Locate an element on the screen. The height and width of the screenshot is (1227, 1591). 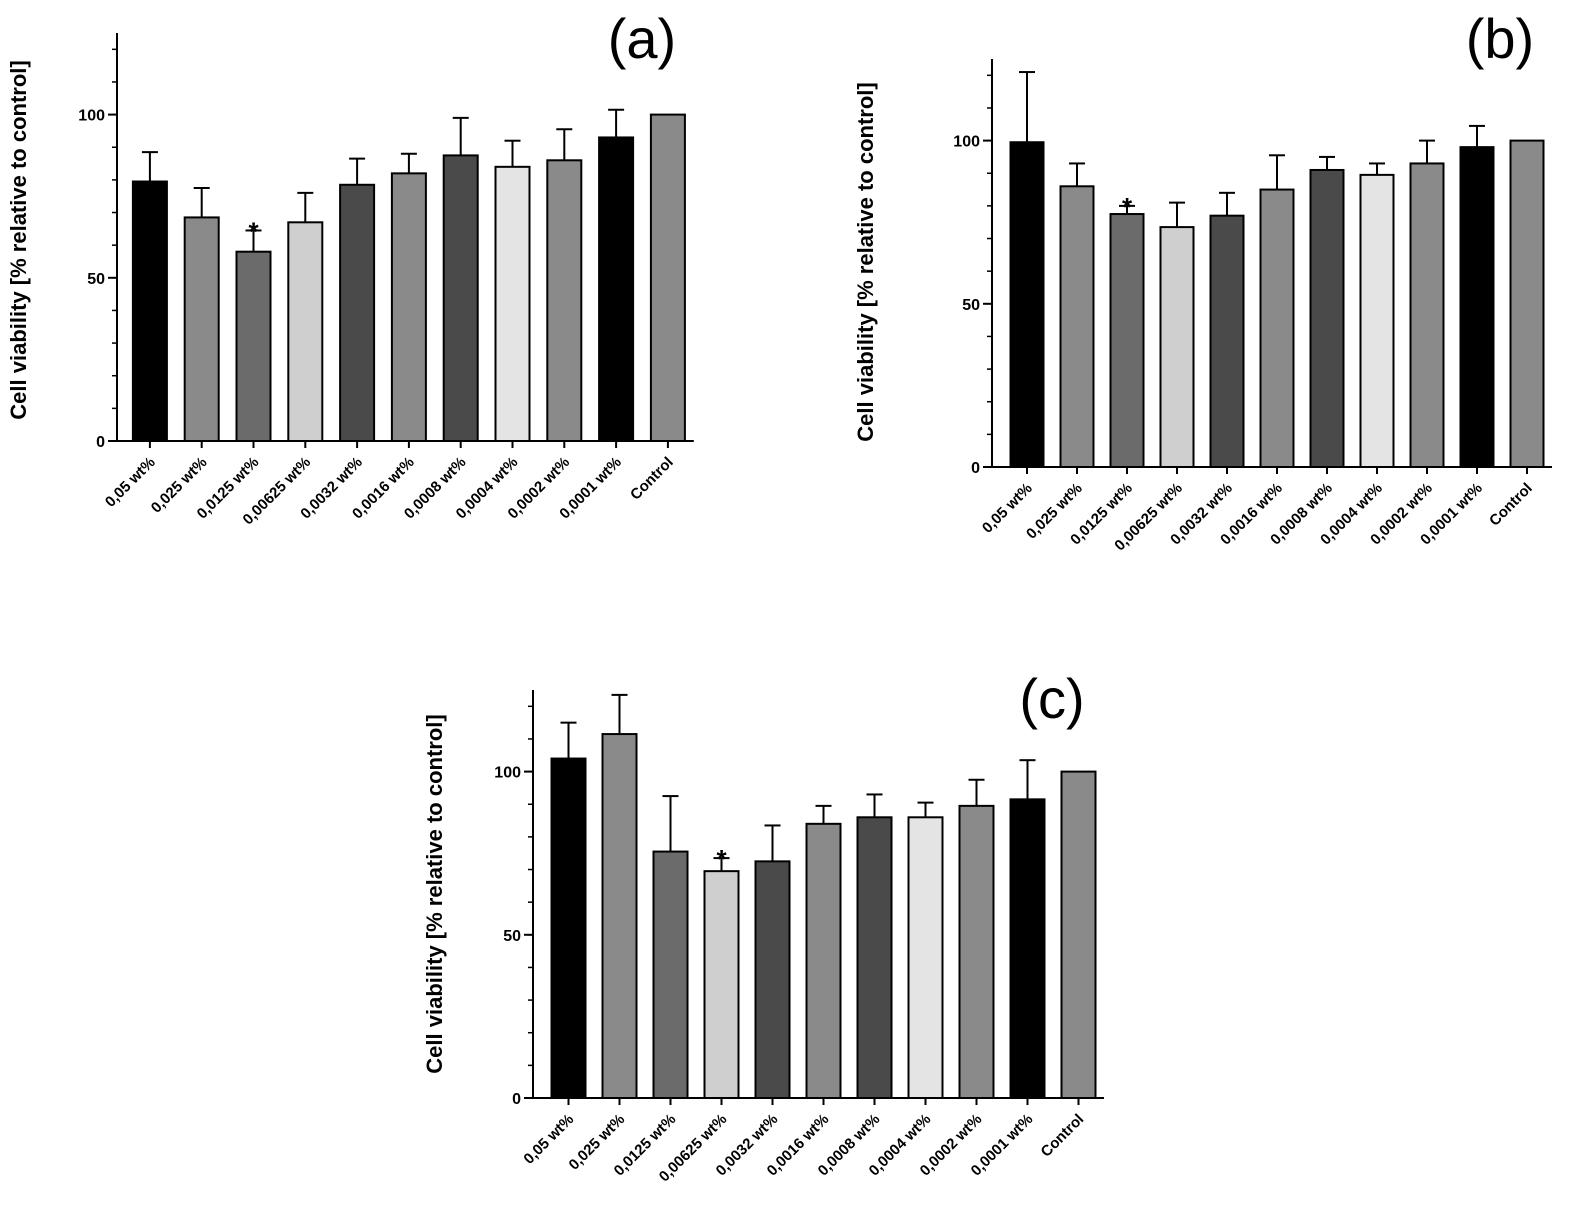
panel-label: (b) is located at coordinates (1500, 38).